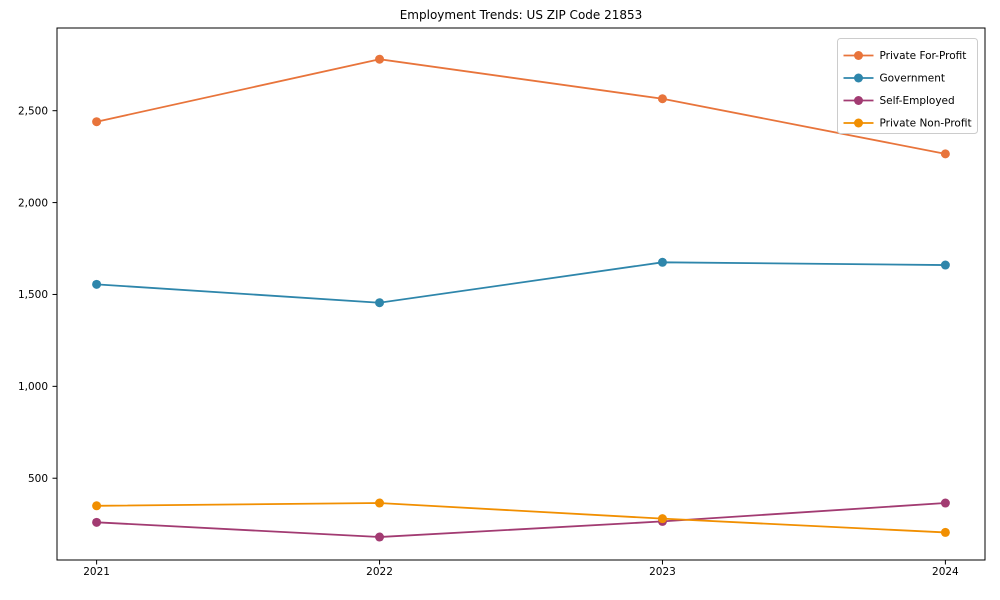 This screenshot has height=600, width=1000. Describe the element at coordinates (33, 111) in the screenshot. I see `y-tick-label: 2,500` at that location.